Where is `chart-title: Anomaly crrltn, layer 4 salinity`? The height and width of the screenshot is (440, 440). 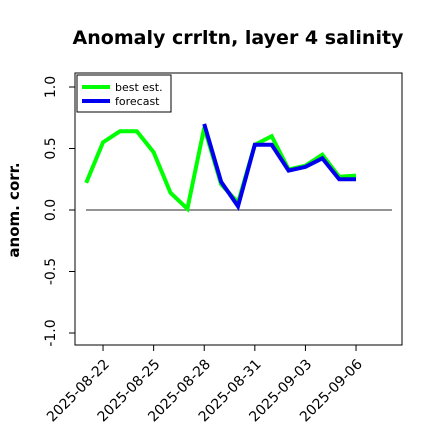
chart-title: Anomaly crrltn, layer 4 salinity is located at coordinates (238, 38).